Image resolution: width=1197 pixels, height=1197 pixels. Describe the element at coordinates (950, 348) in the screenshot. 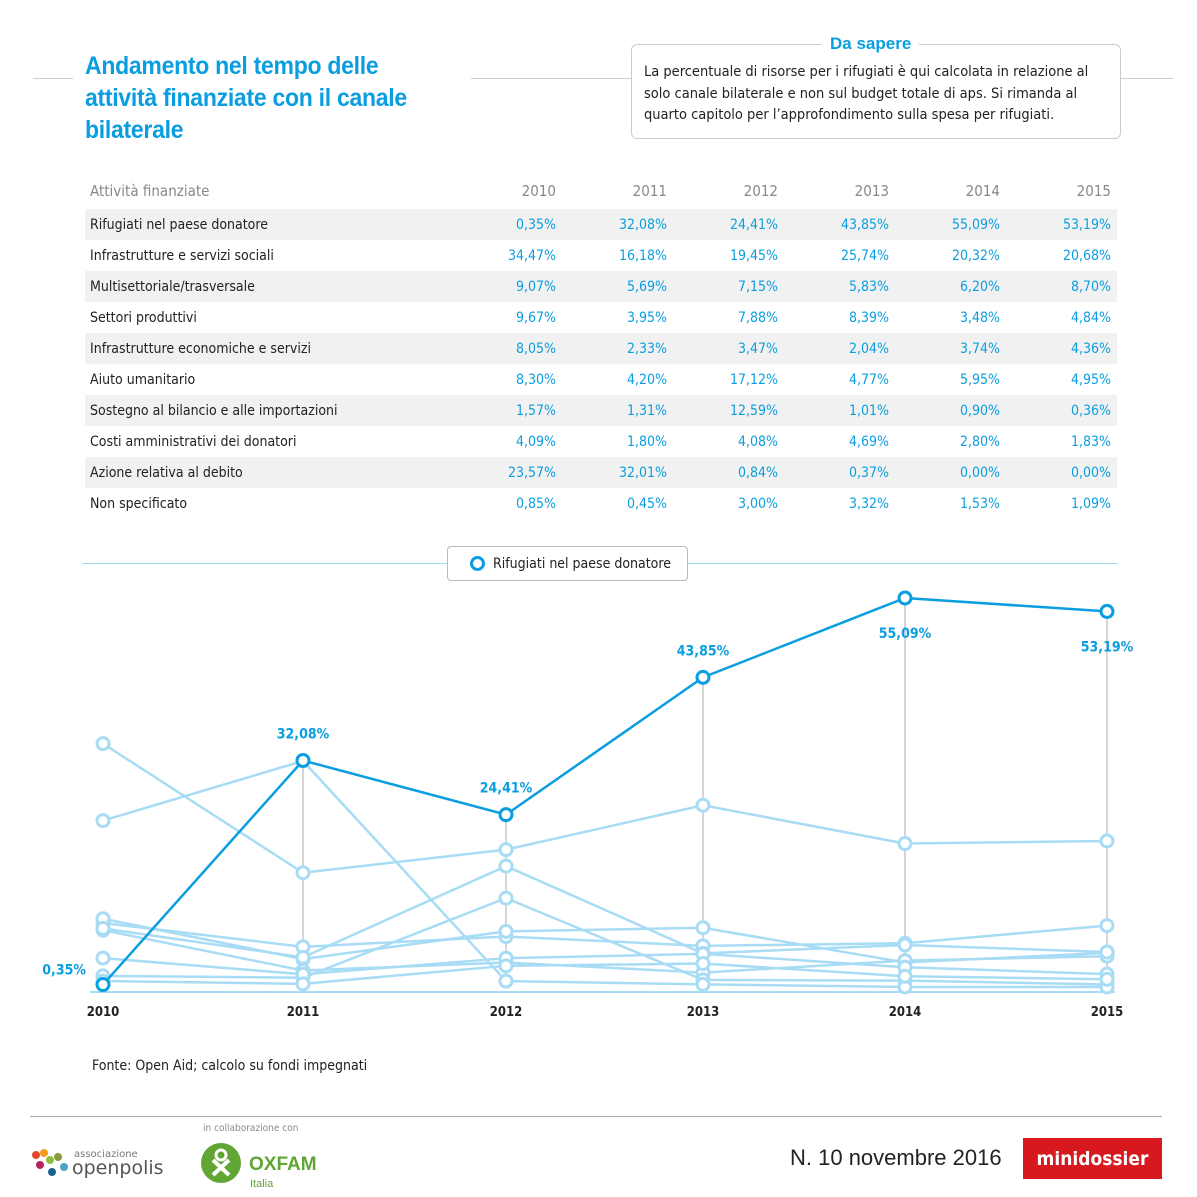

I see `value-cell: 3,74%` at that location.